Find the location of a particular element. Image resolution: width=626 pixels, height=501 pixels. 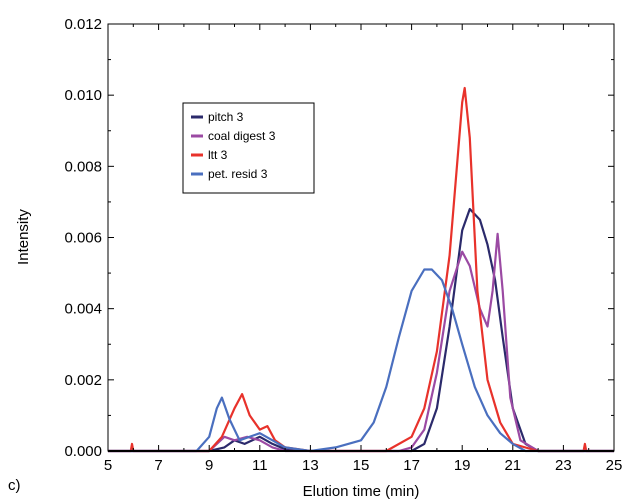

x-tick-label: 9 is located at coordinates (209, 465).